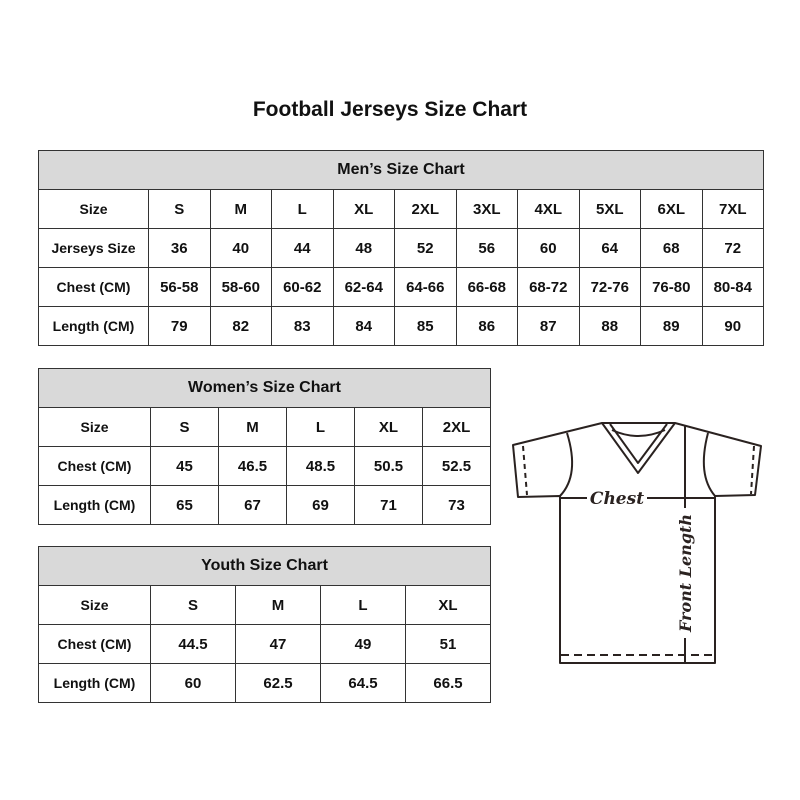 Image resolution: width=800 pixels, height=800 pixels. What do you see at coordinates (179, 287) in the screenshot?
I see `table-cell: 56-58` at bounding box center [179, 287].